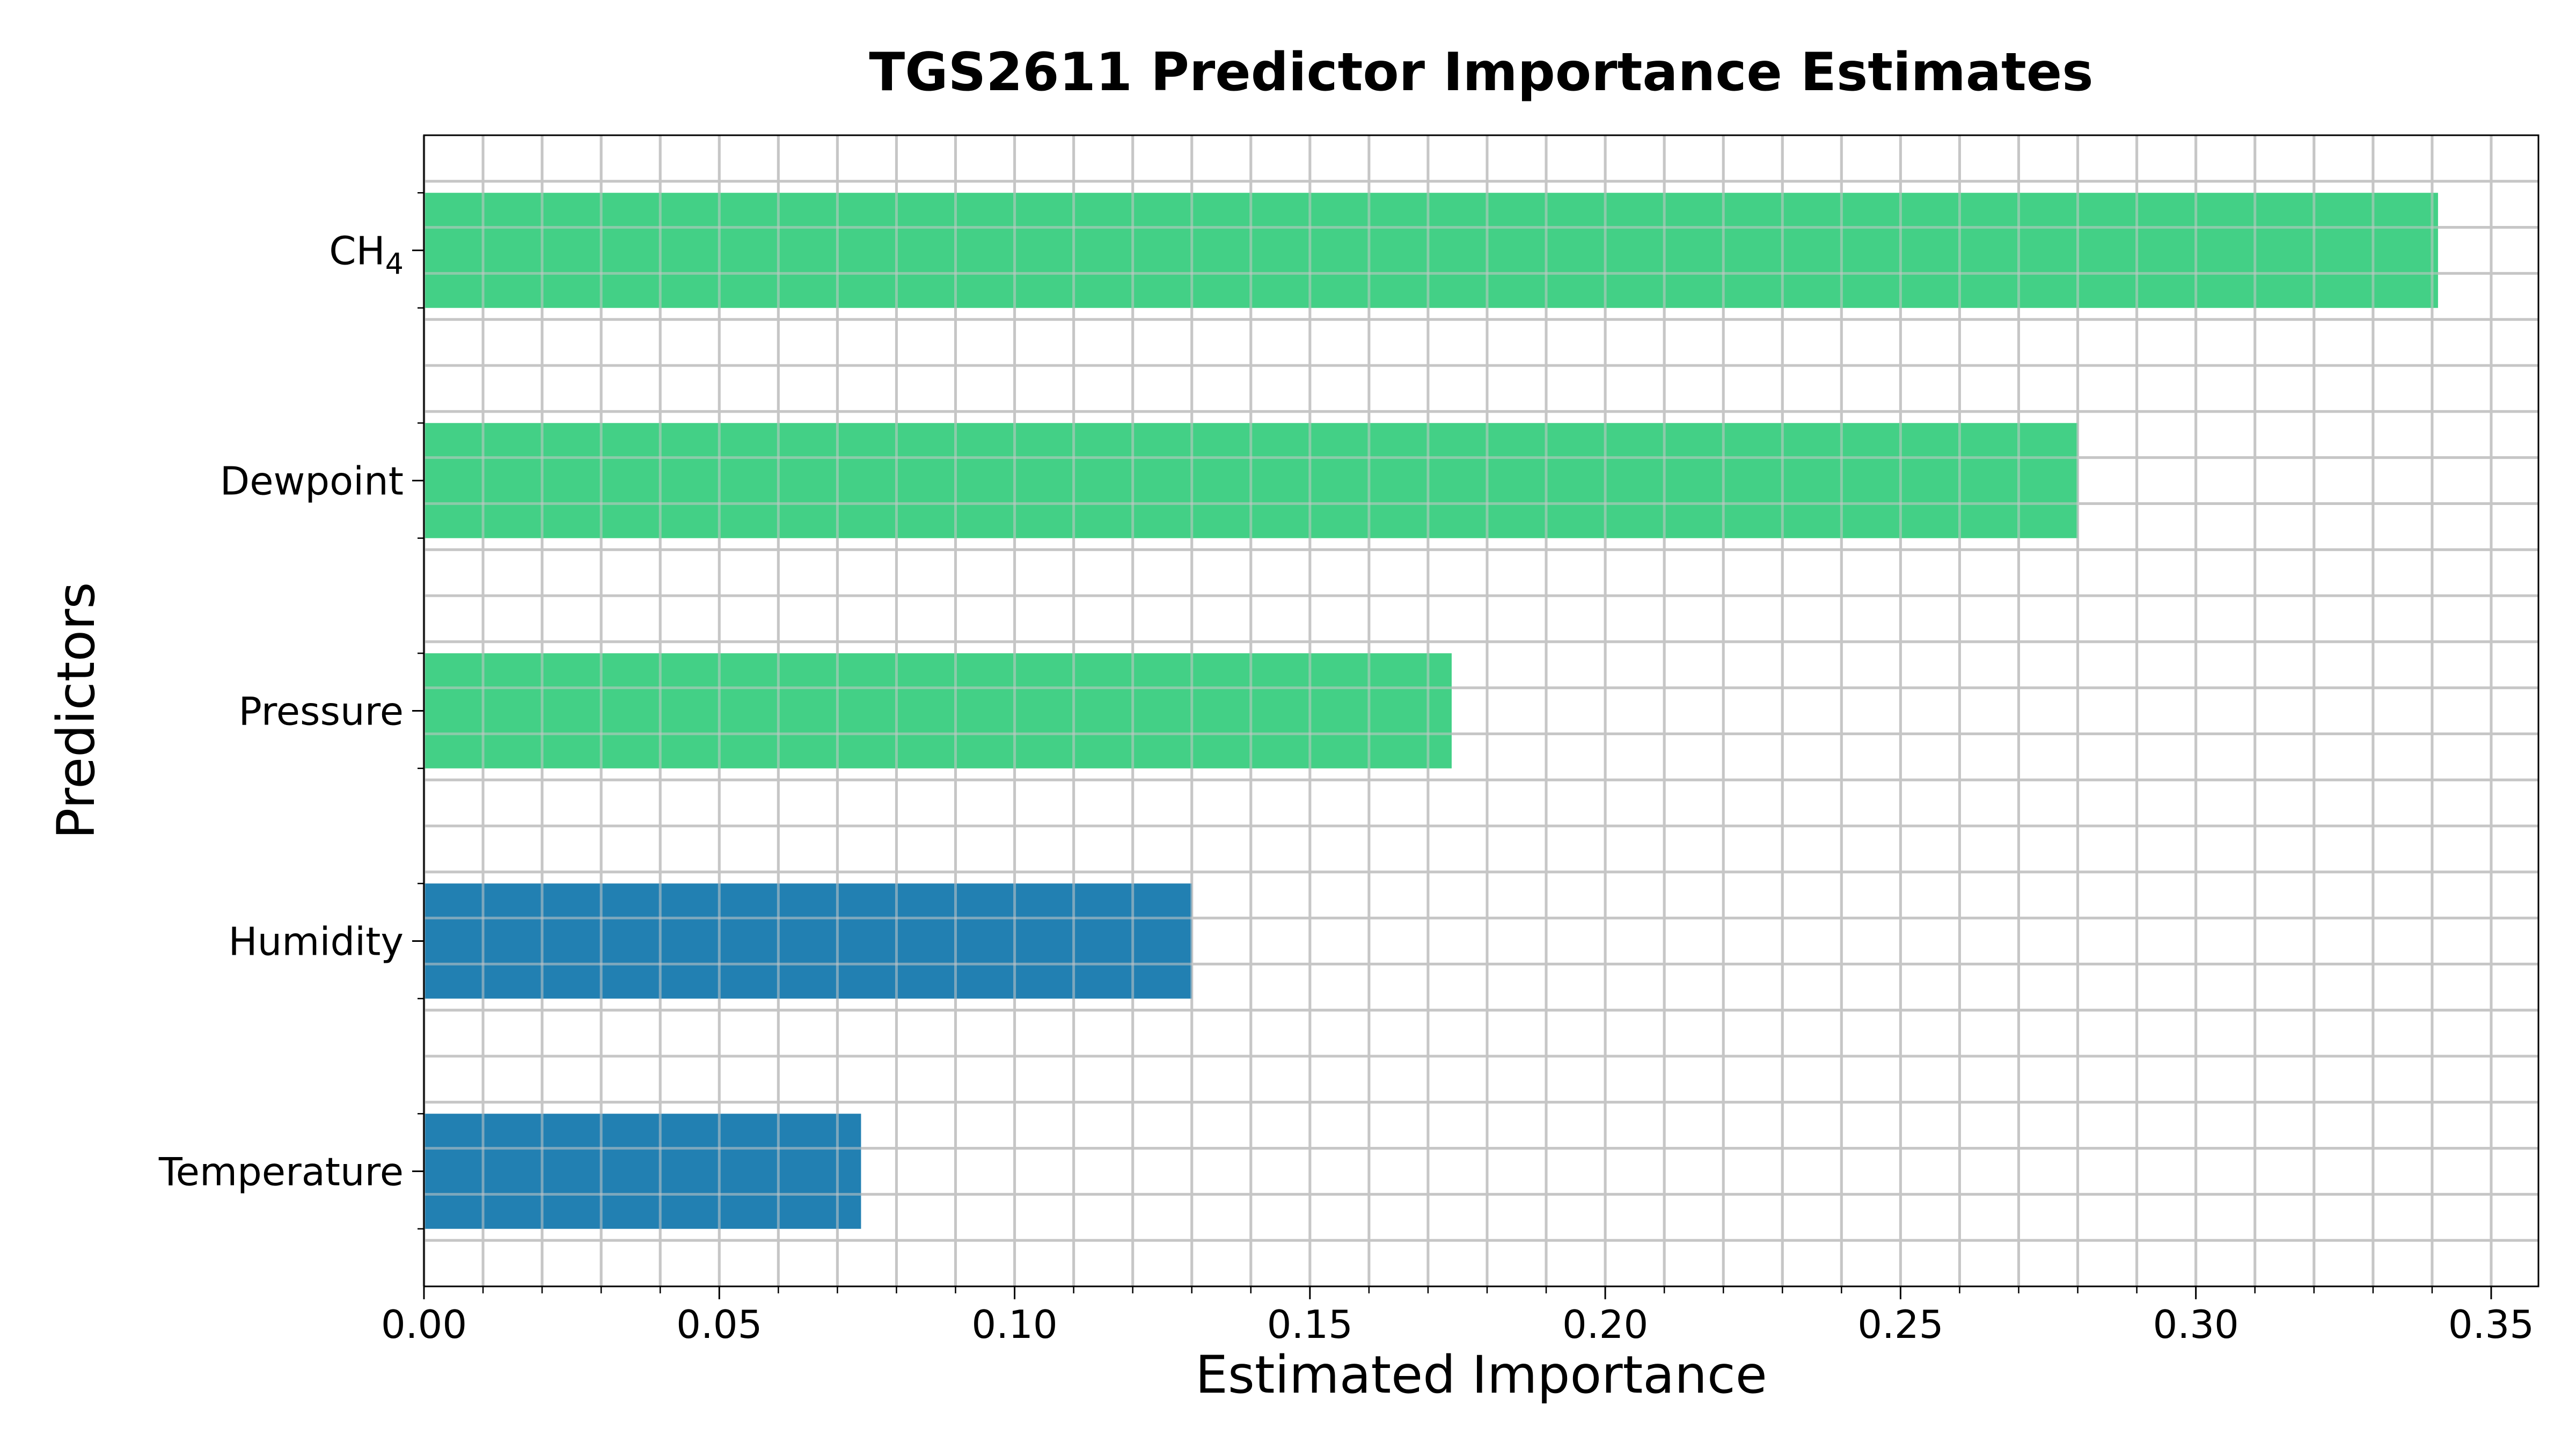 Image resolution: width=2576 pixels, height=1449 pixels. Describe the element at coordinates (316, 941) in the screenshot. I see `y-tick-label: Humidity` at that location.